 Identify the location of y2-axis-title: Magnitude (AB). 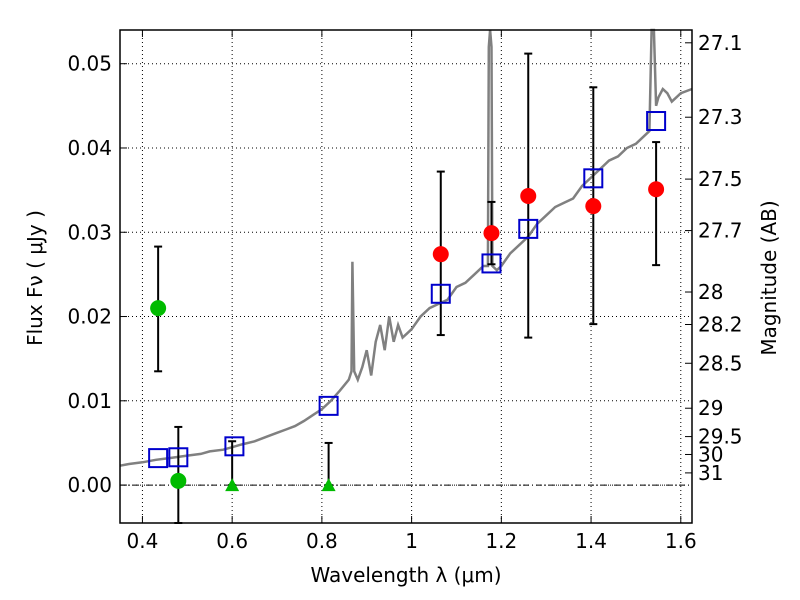
(769, 277).